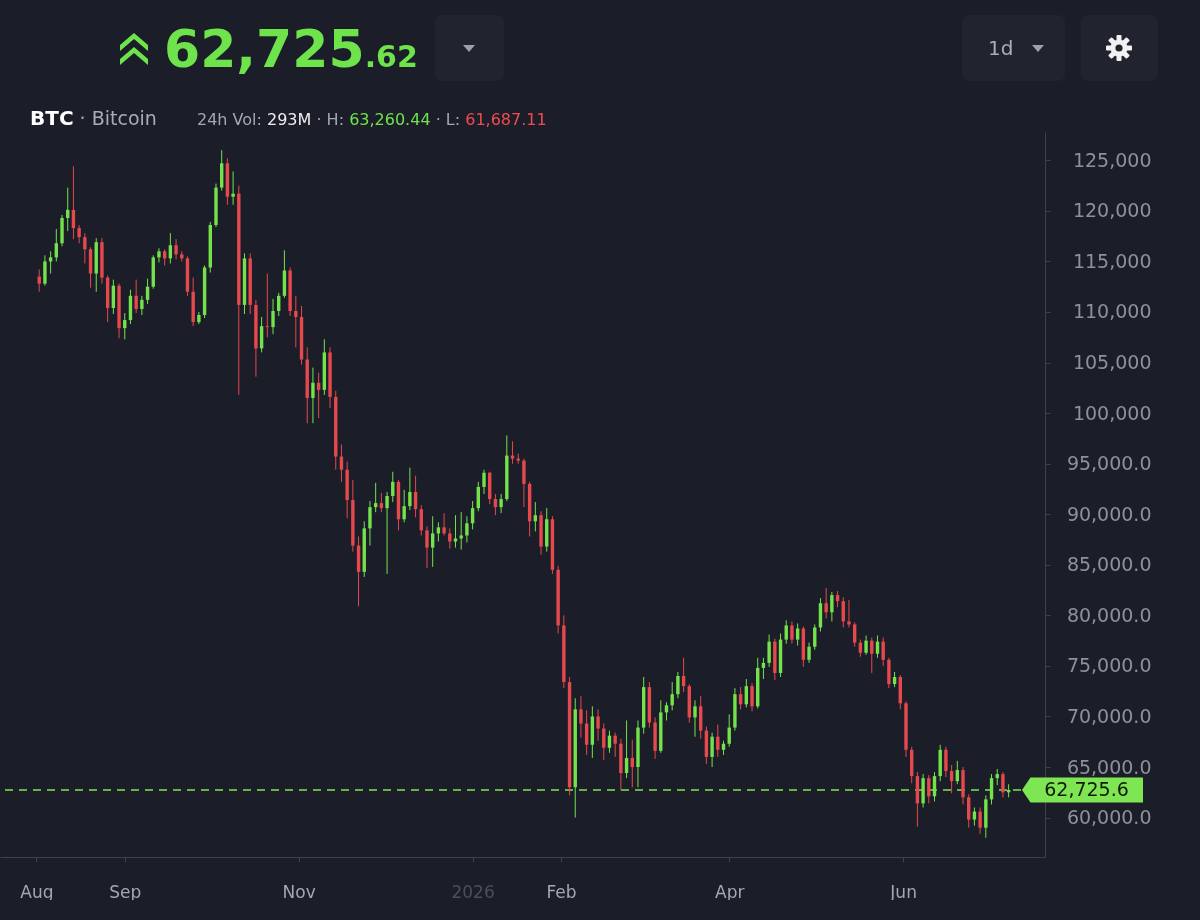  What do you see at coordinates (299, 891) in the screenshot?
I see `x-tick-label: Nov` at bounding box center [299, 891].